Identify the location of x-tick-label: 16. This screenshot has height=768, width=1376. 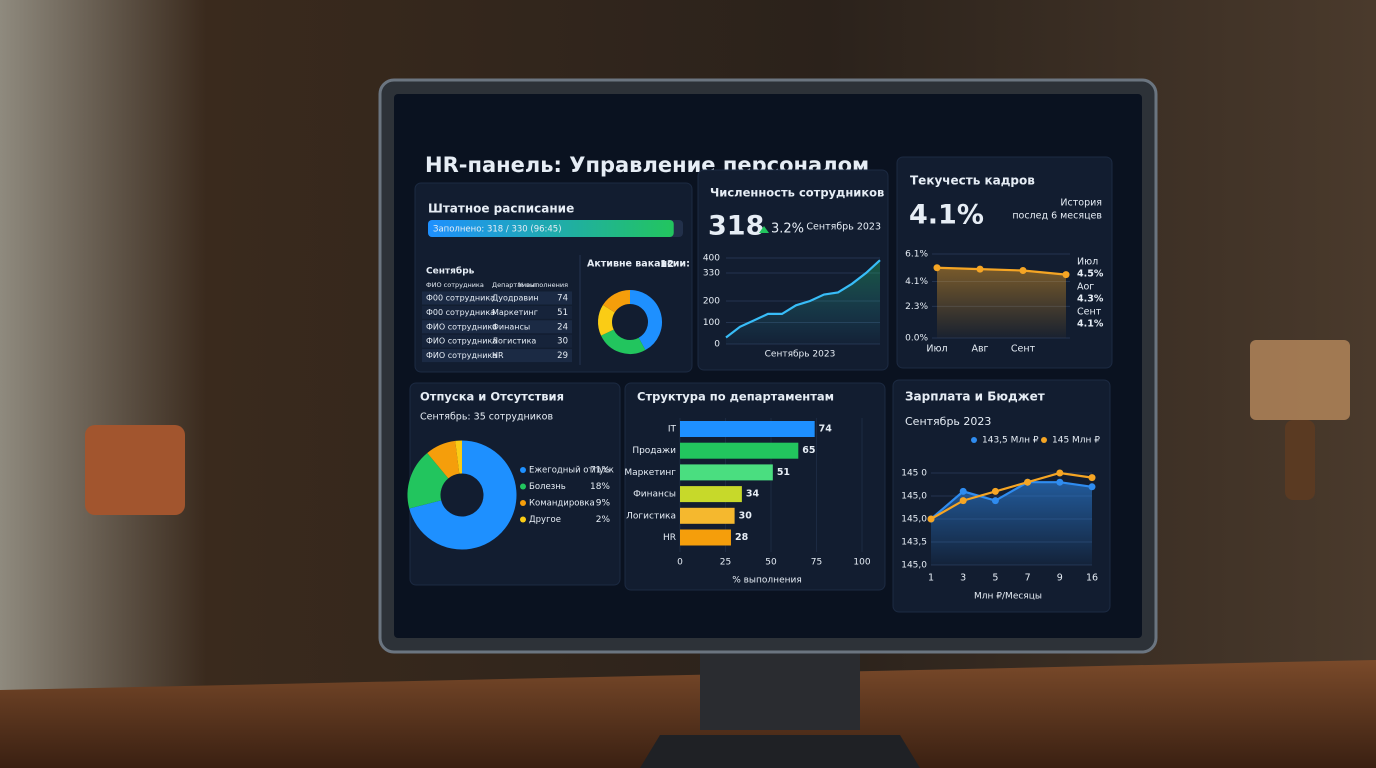
(1092, 578).